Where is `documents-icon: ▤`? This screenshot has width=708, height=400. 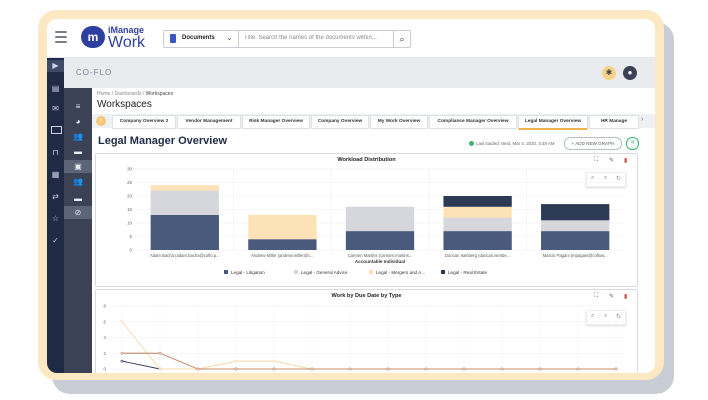
documents-icon: ▤ is located at coordinates (55, 88).